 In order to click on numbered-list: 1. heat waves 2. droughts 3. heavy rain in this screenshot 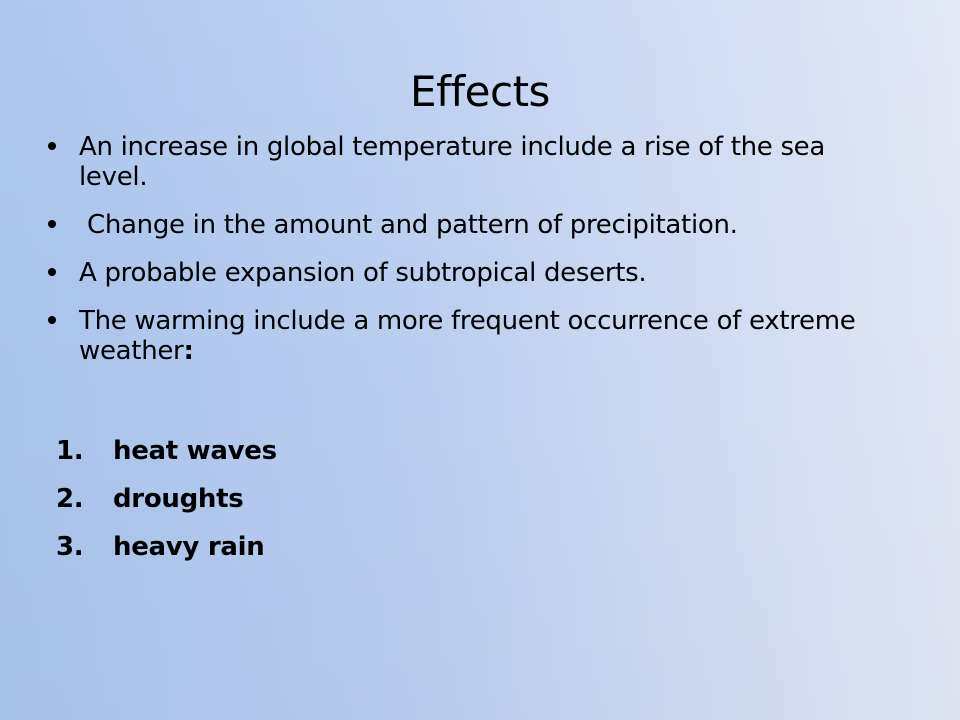, I will do `click(166, 508)`.